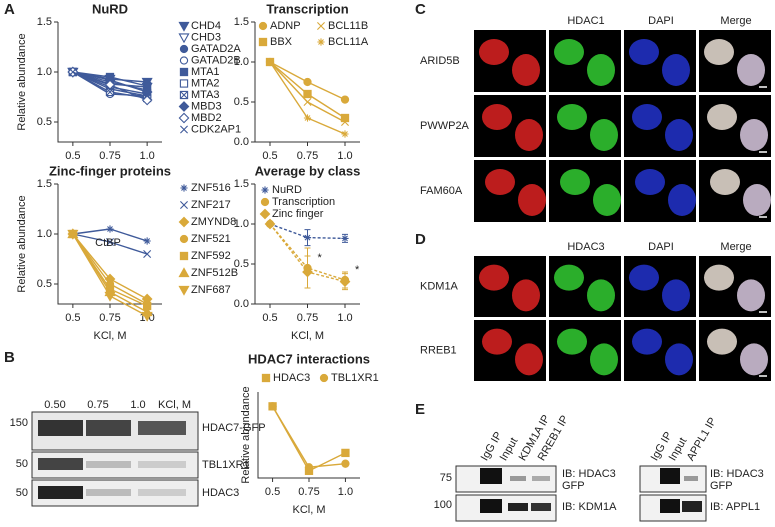  Describe the element at coordinates (211, 188) in the screenshot. I see `legend-label: ZNF516` at that location.